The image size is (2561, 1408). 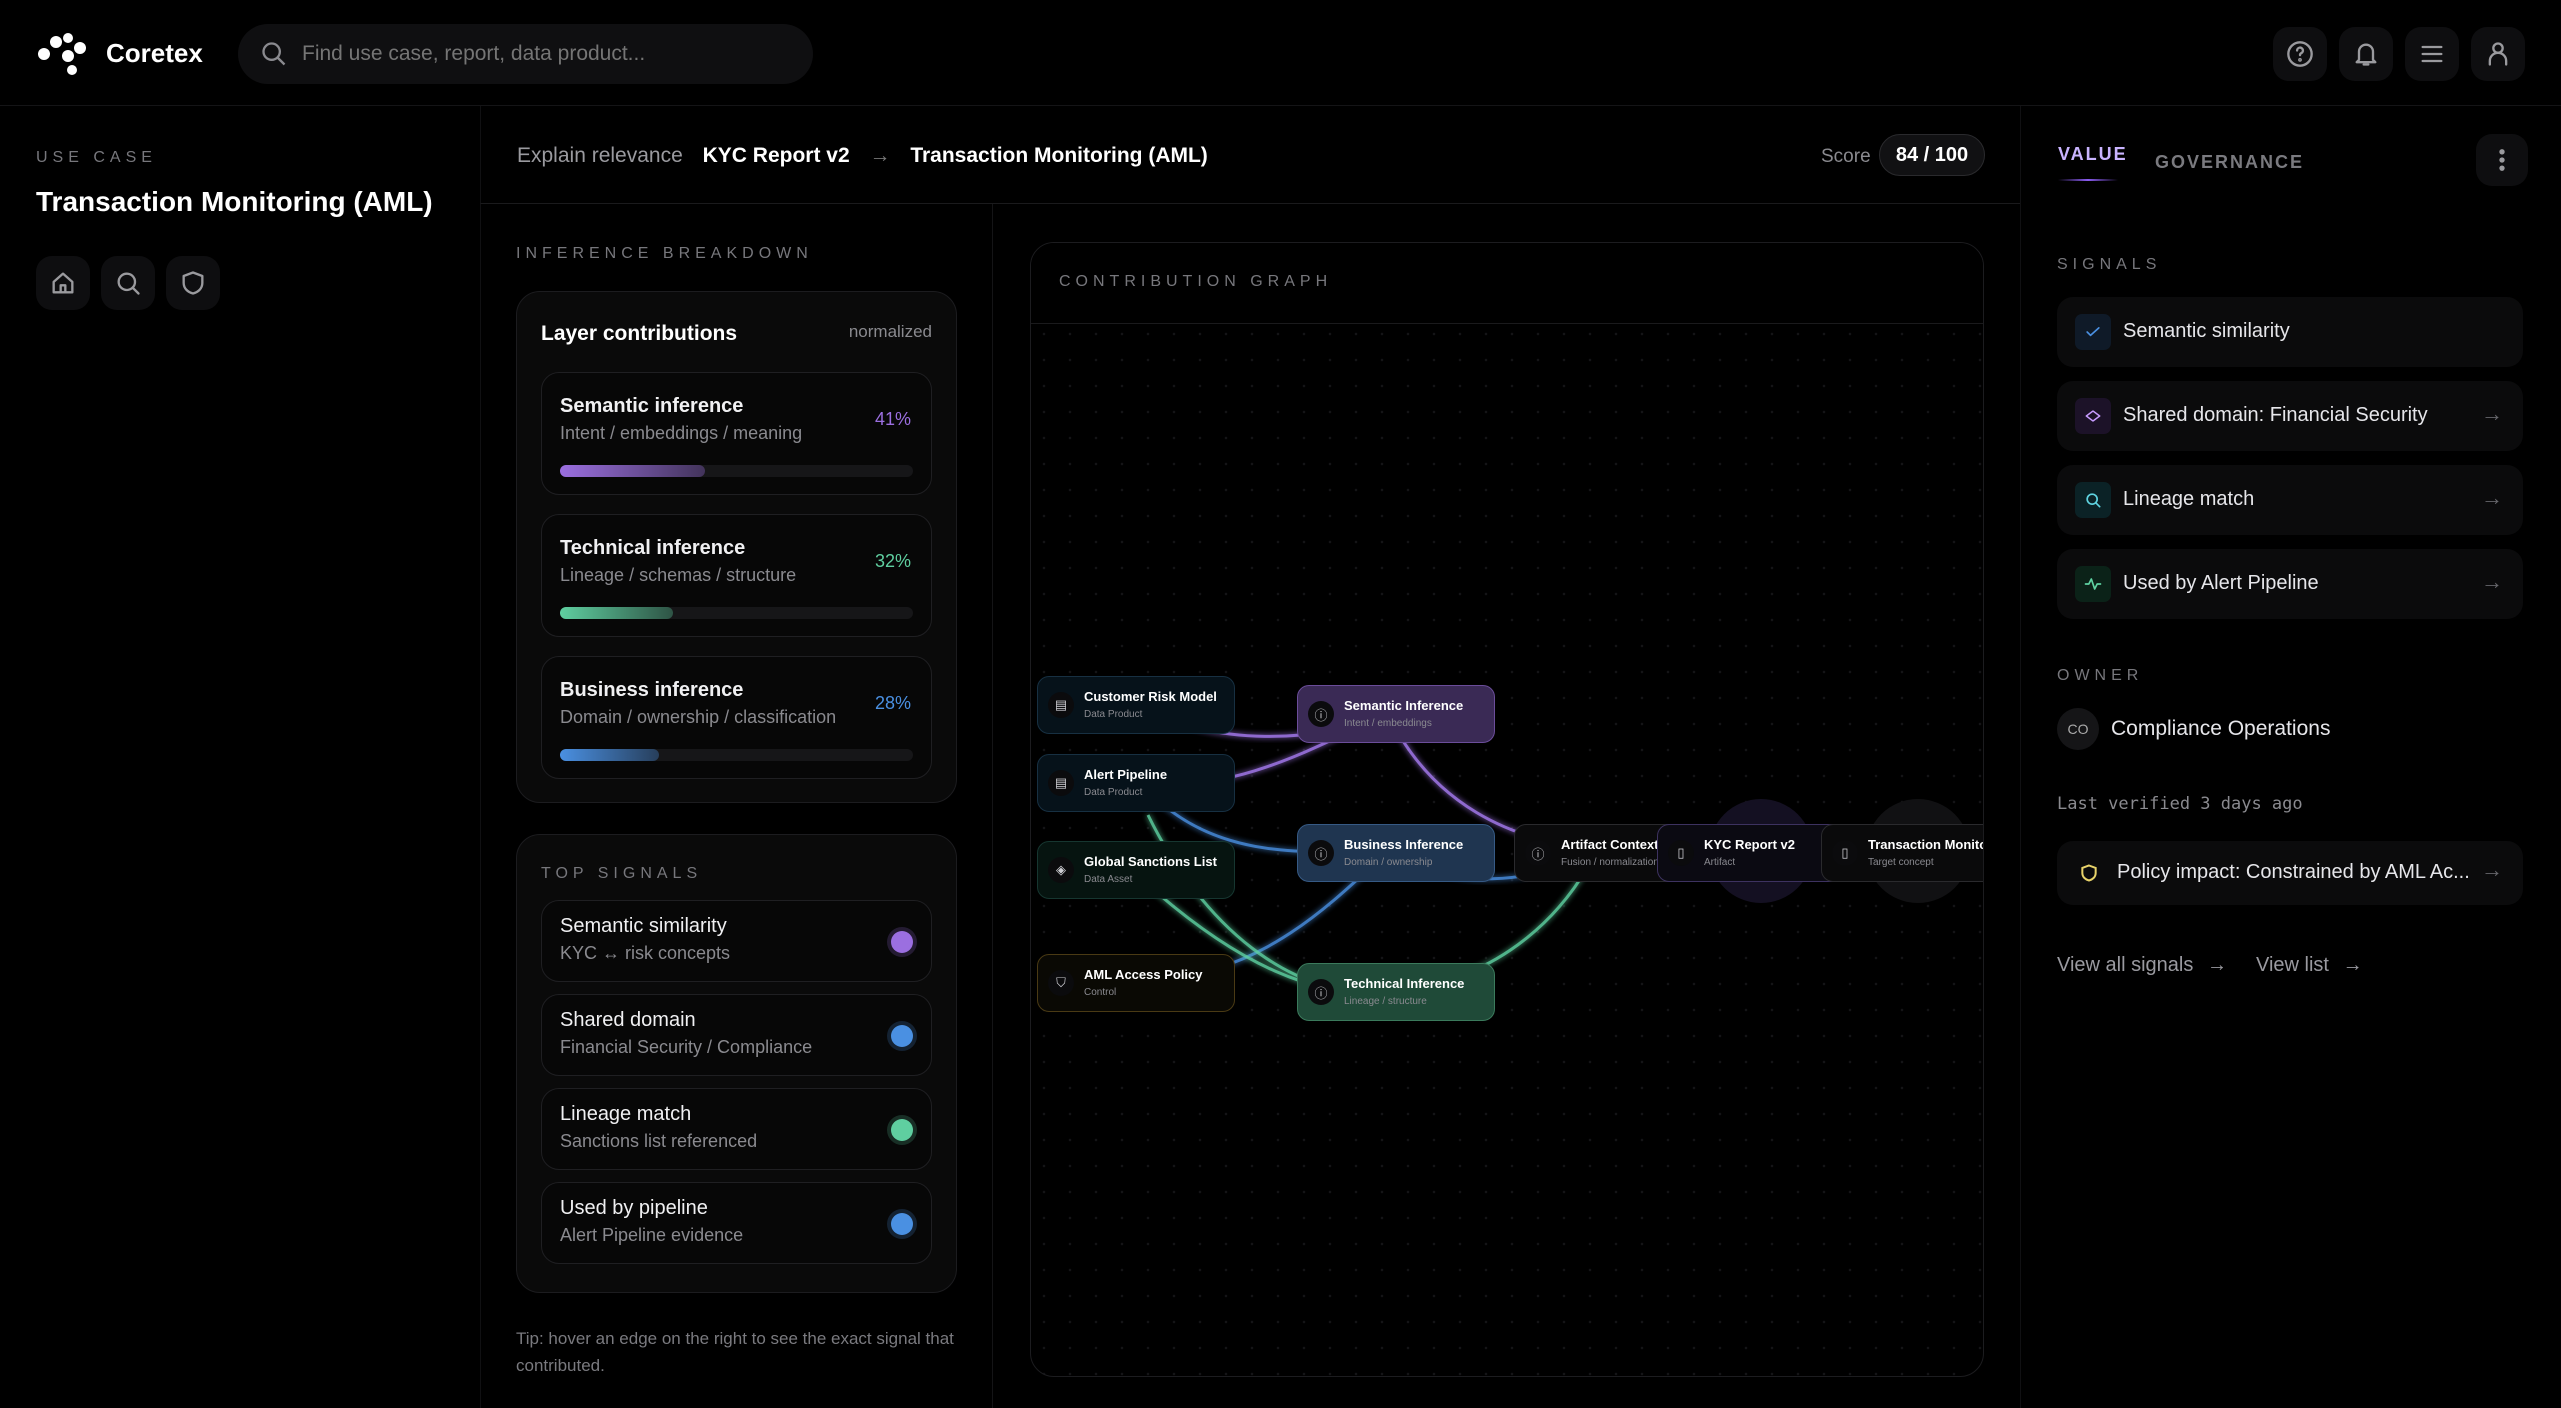 What do you see at coordinates (890, 331) in the screenshot?
I see `card-note: normalized` at bounding box center [890, 331].